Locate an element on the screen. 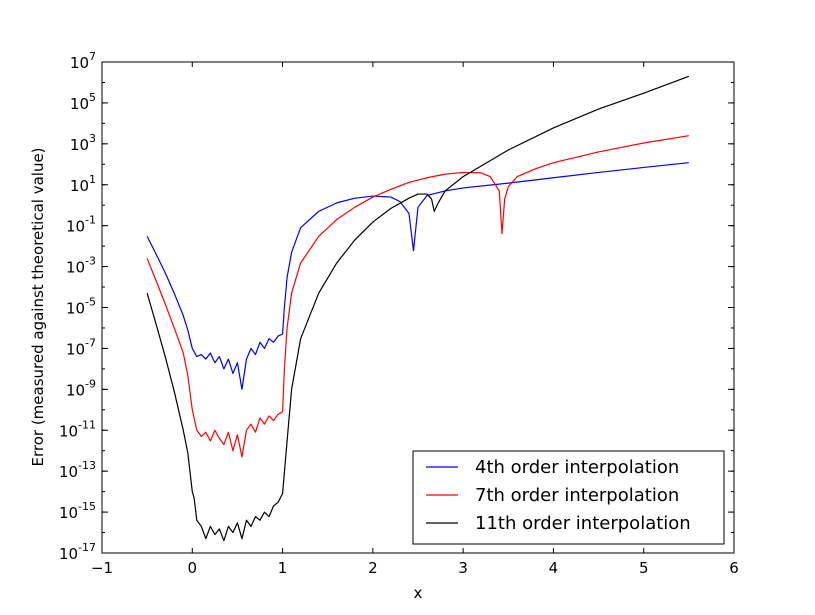 The image size is (815, 615). y-tick-exponent: -3 is located at coordinates (90, 261).